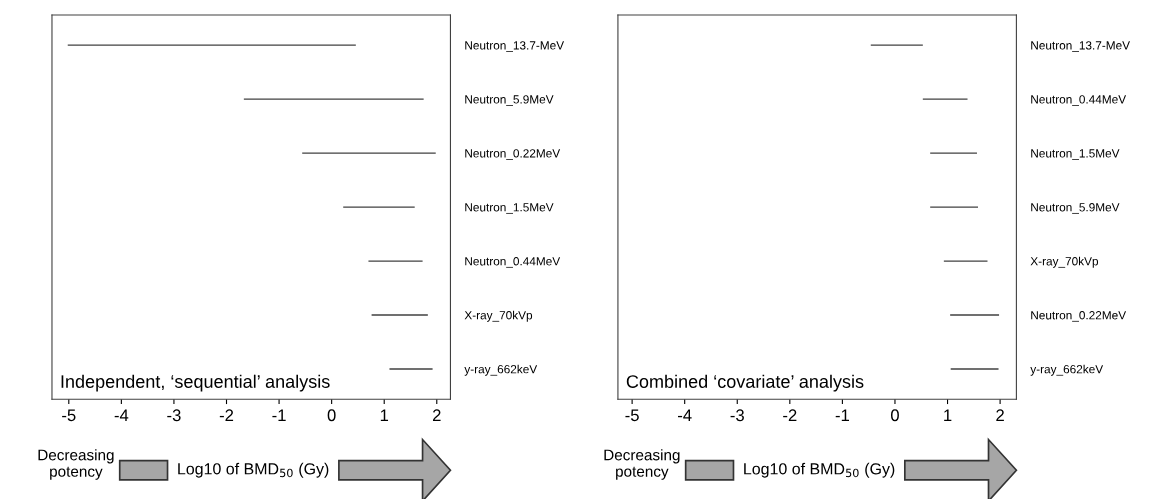 This screenshot has width=1155, height=499. I want to click on annotation: Independent, ‘sequential’ analysis, so click(195, 383).